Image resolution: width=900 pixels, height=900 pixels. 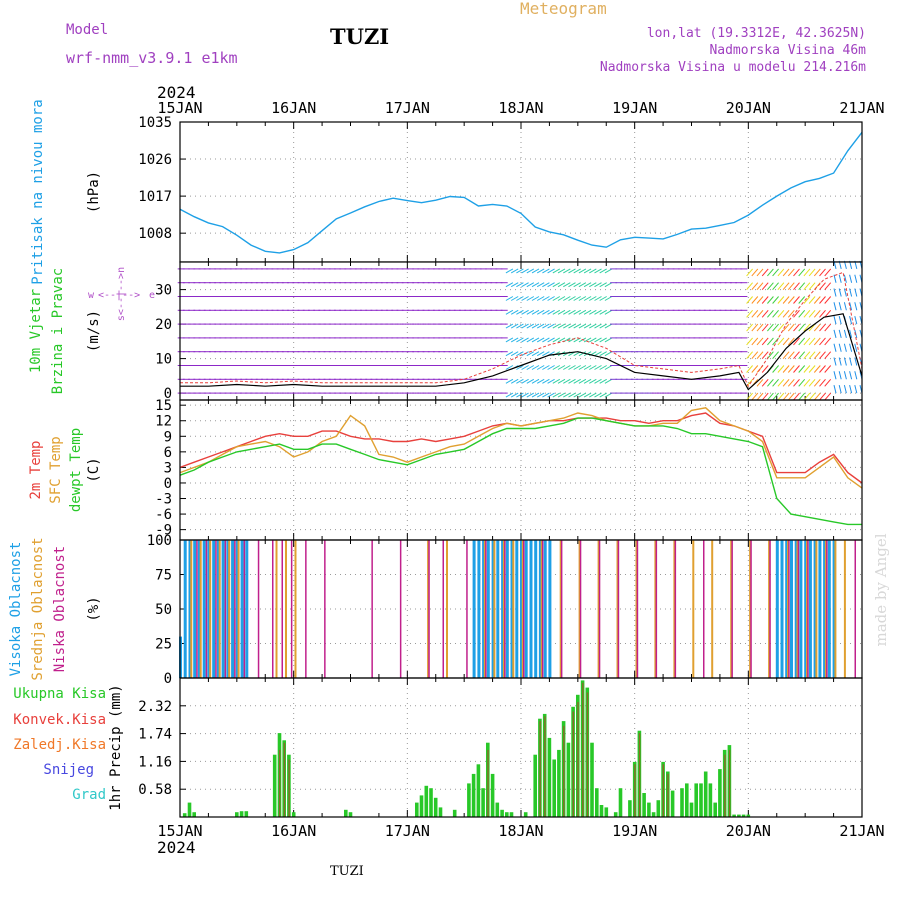 What do you see at coordinates (293, 831) in the screenshot?
I see `time-label-bottom: 16JAN` at bounding box center [293, 831].